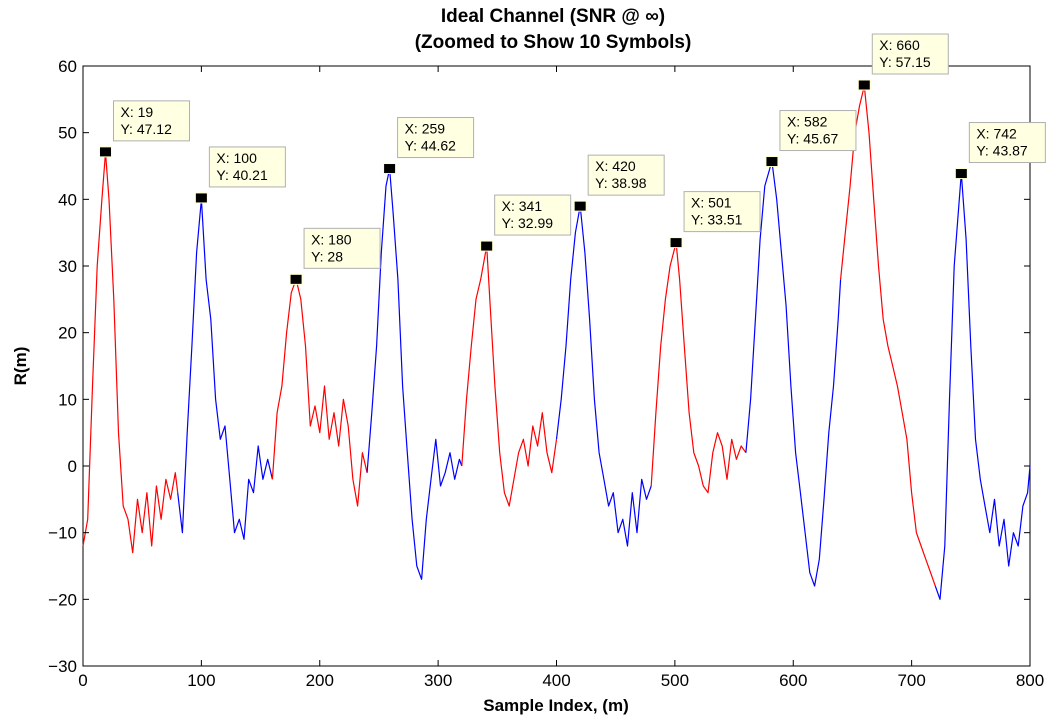 The height and width of the screenshot is (718, 1055). Describe the element at coordinates (905, 62) in the screenshot. I see `datatip-y-label: Y: 57.15` at that location.